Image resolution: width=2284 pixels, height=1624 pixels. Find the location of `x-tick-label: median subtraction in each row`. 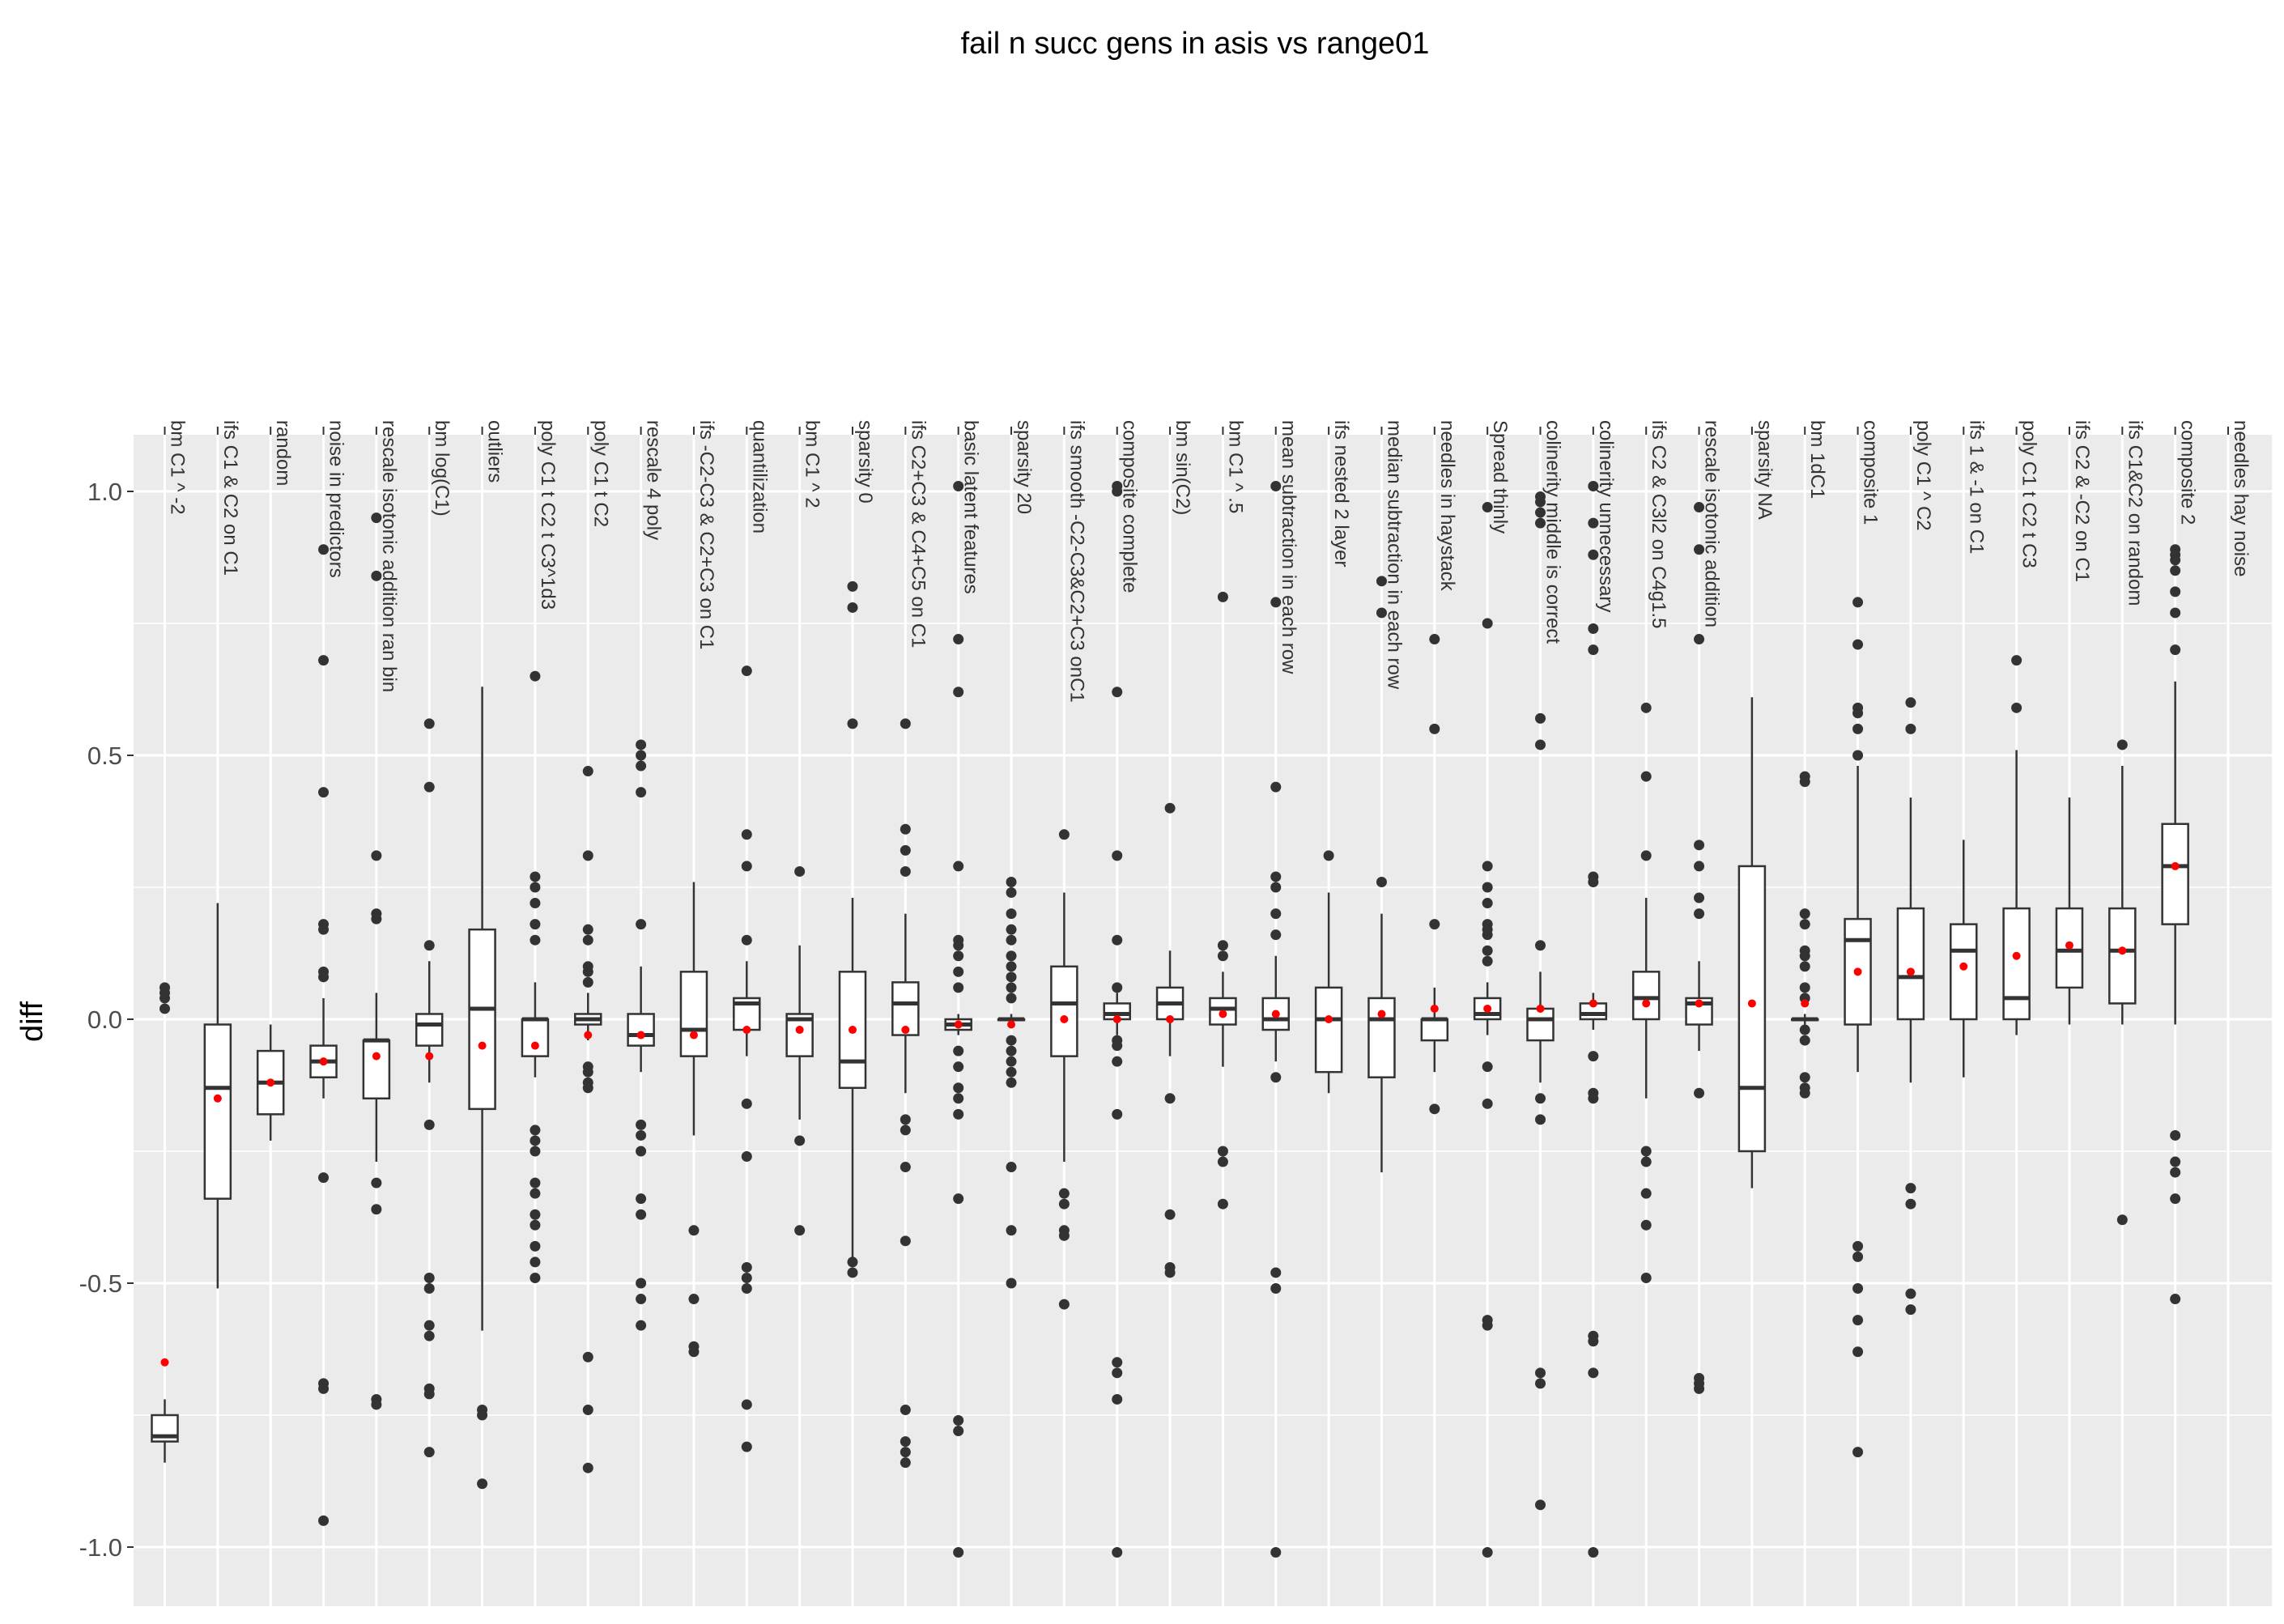

x-tick-label: median subtraction in each row is located at coordinates (1394, 555).